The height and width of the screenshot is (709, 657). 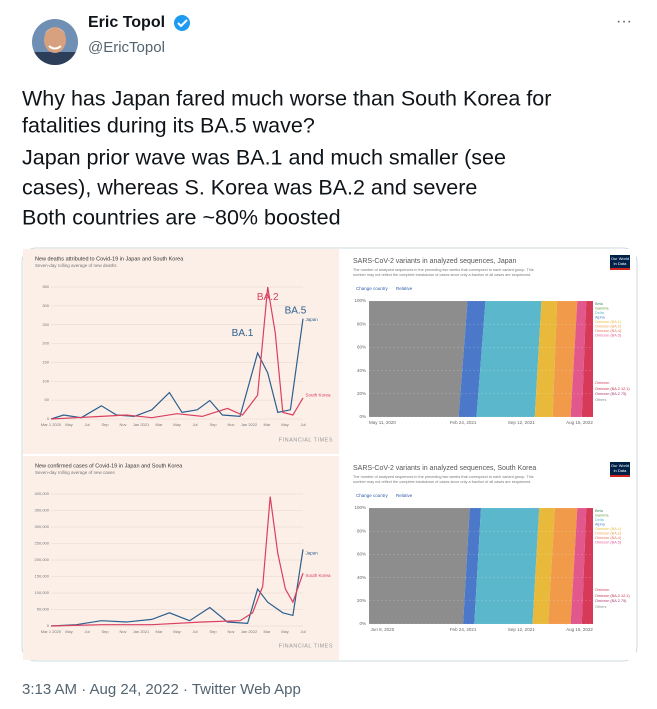 I want to click on more-button: ···, so click(x=624, y=21).